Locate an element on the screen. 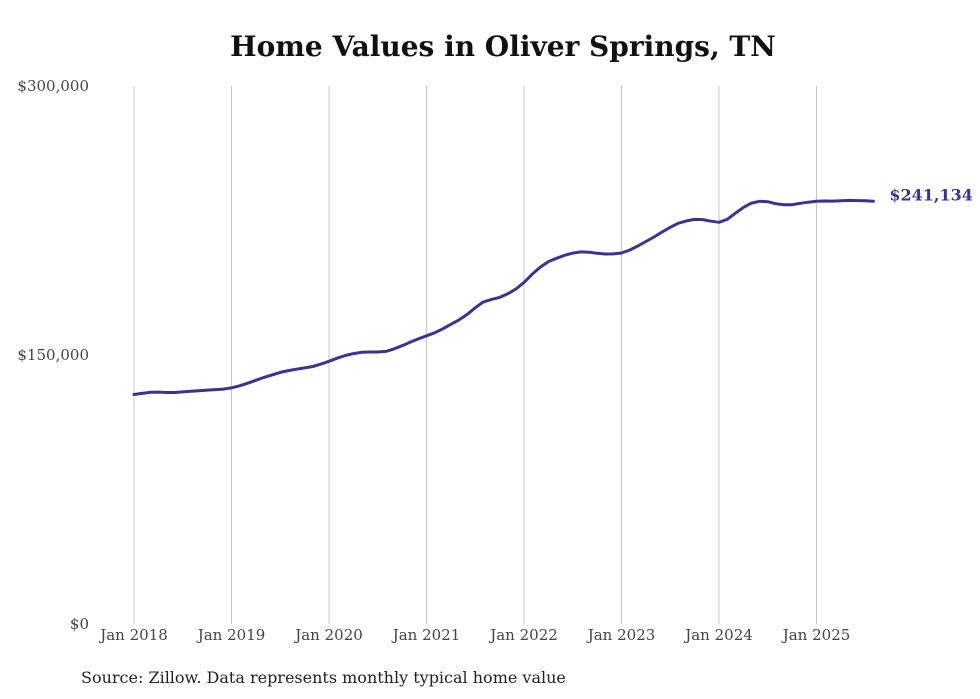 This screenshot has width=980, height=699. x-tick-label: Jan 2025 is located at coordinates (816, 635).